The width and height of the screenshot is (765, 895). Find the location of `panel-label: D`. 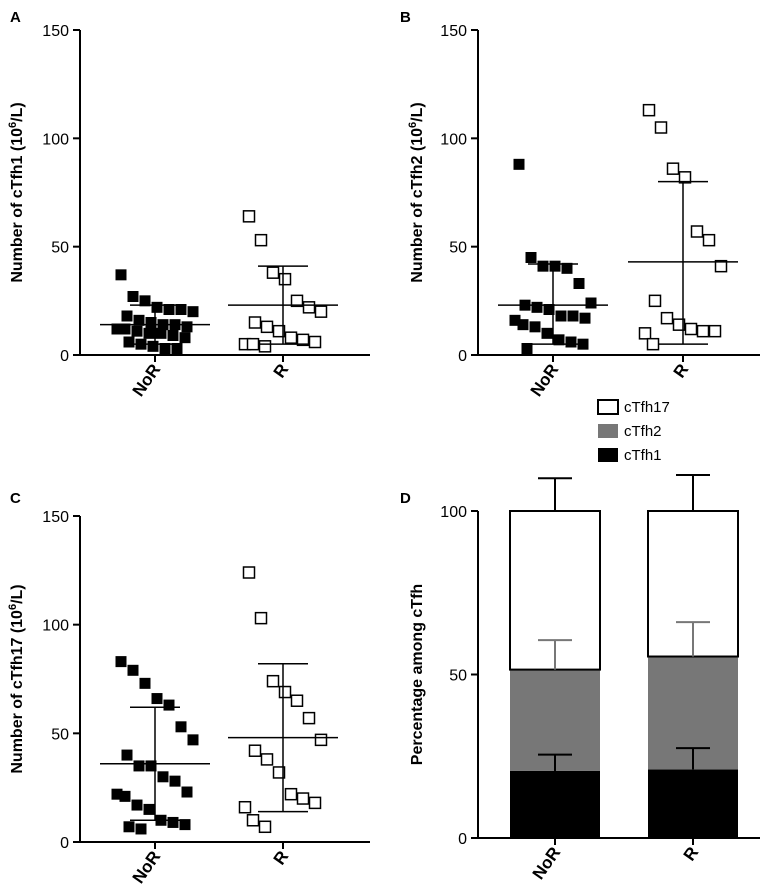

panel-label: D is located at coordinates (405, 498).